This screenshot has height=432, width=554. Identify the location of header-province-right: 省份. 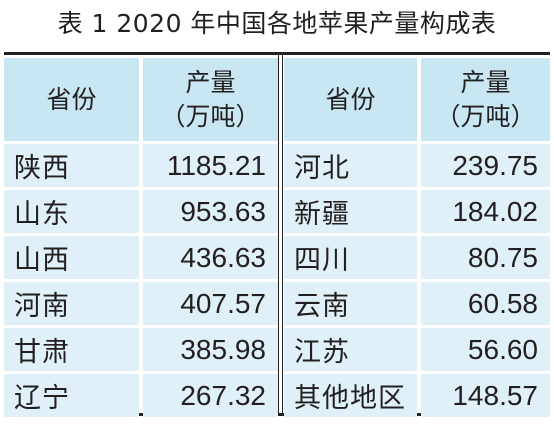
(350, 99).